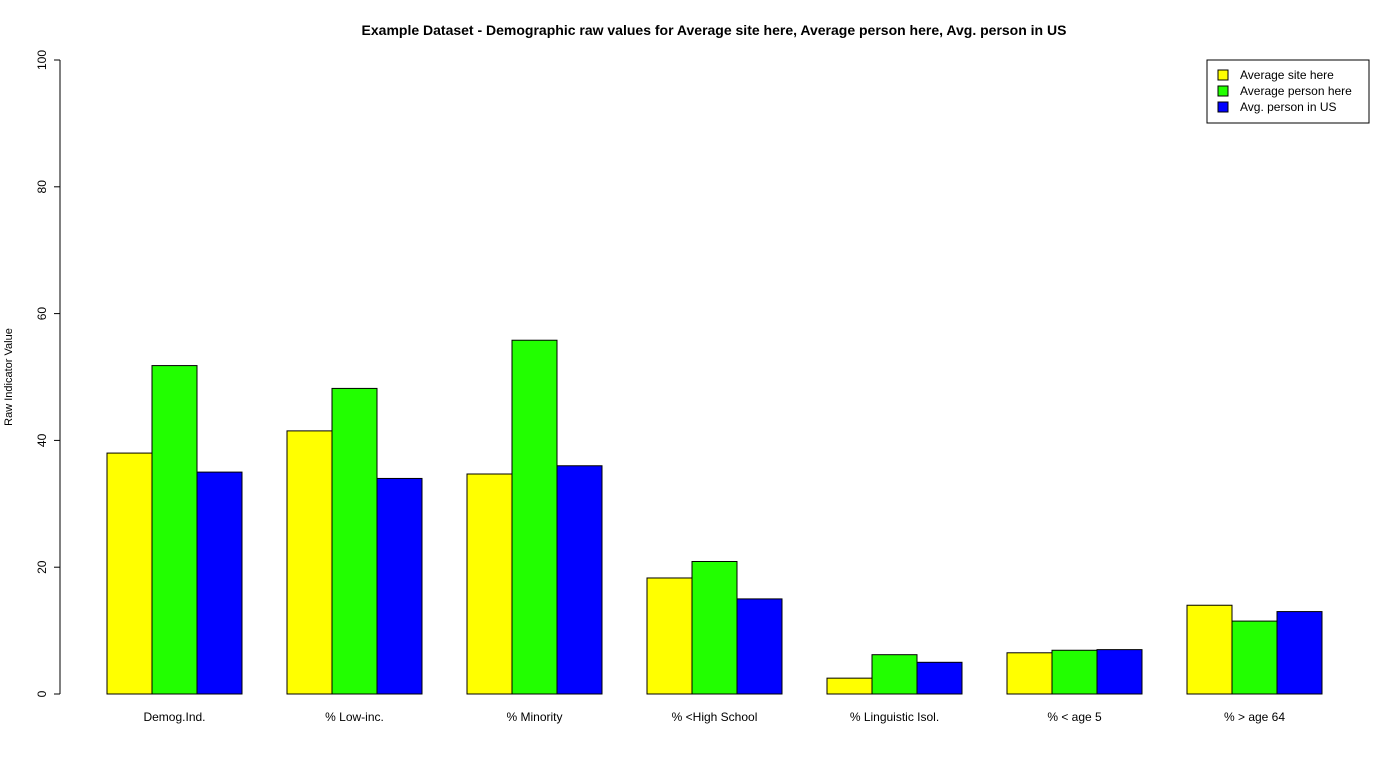  What do you see at coordinates (894, 717) in the screenshot?
I see `category-label: % Linguistic Isol.` at bounding box center [894, 717].